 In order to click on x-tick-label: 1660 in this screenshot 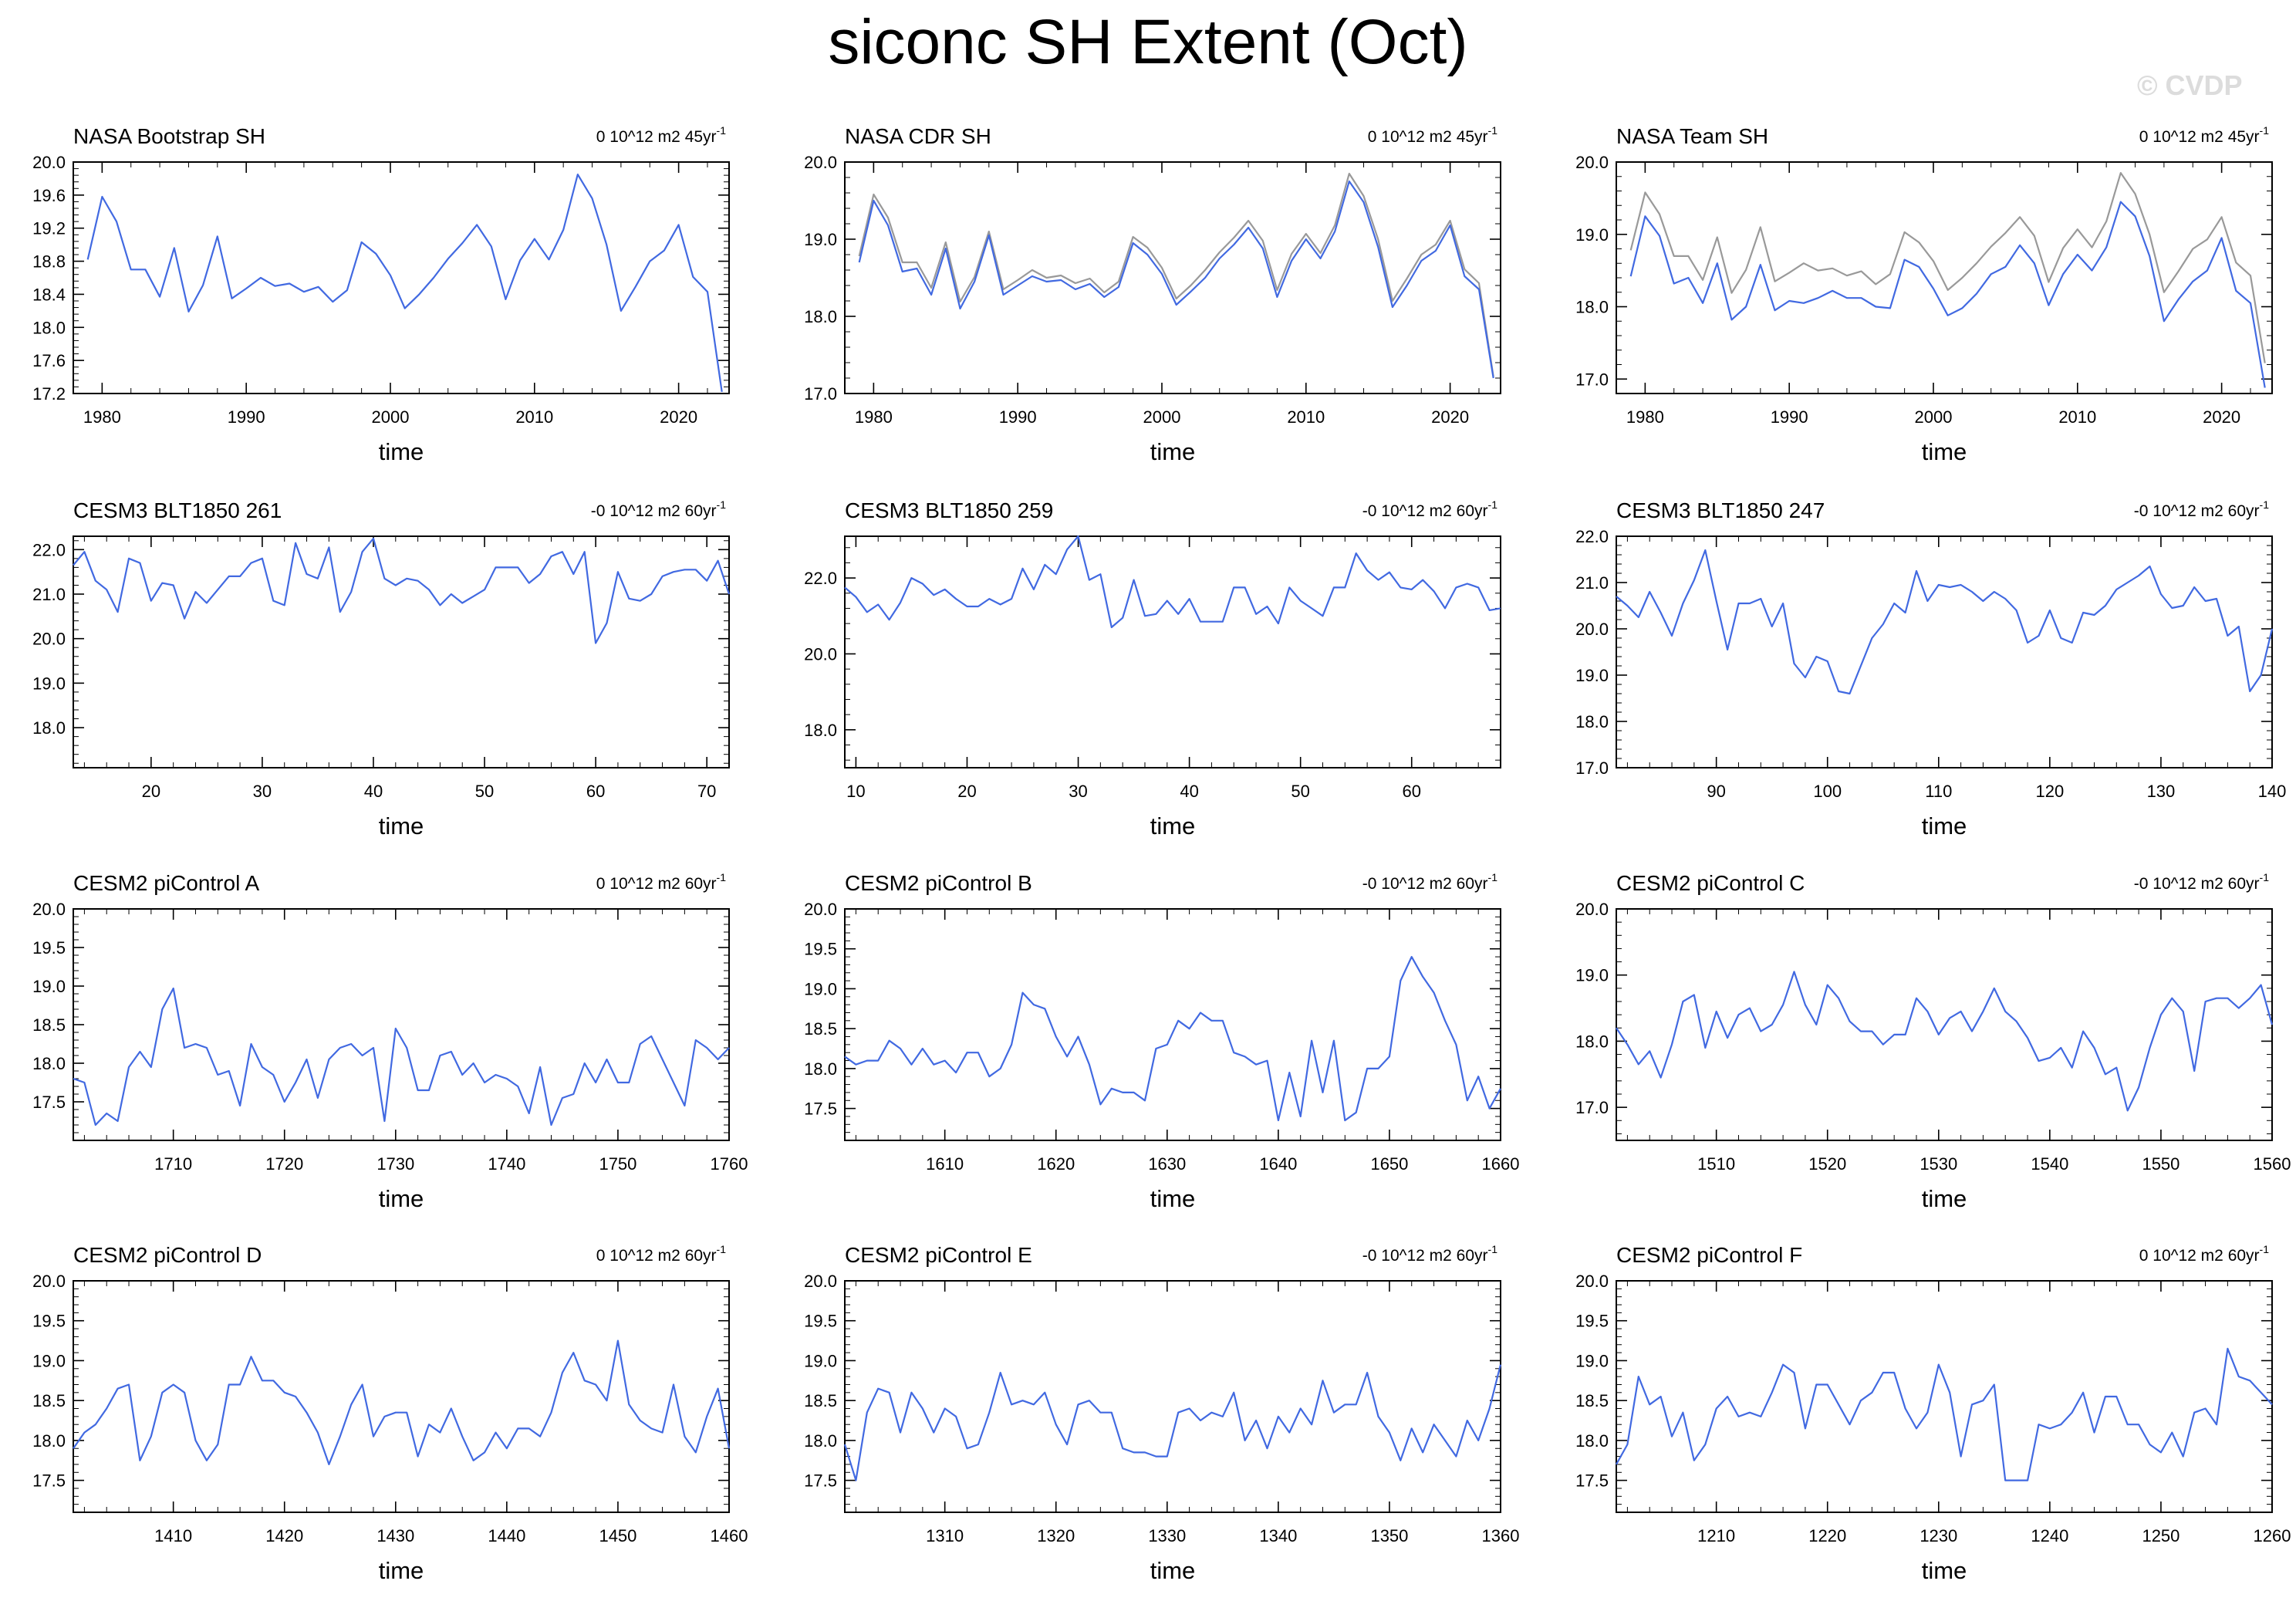, I will do `click(1501, 1164)`.